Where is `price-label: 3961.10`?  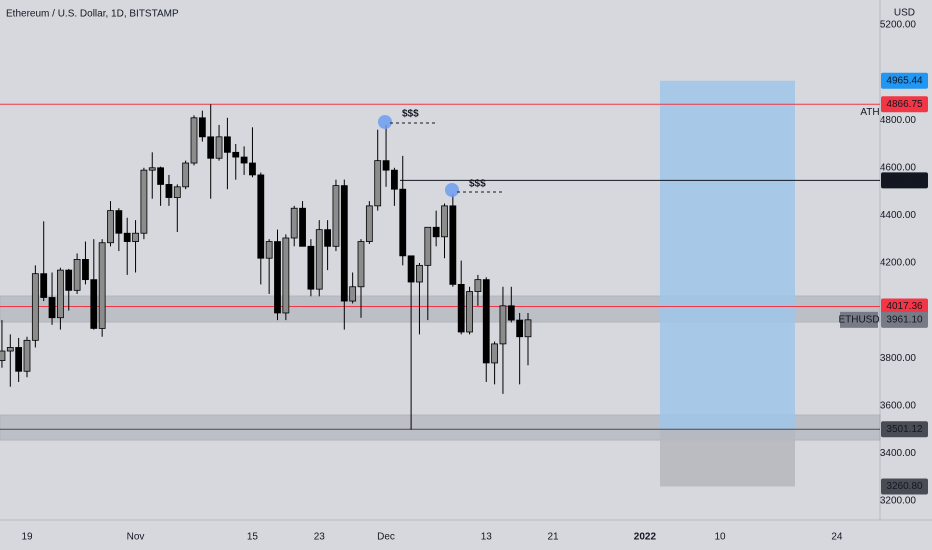
price-label: 3961.10 is located at coordinates (904, 319).